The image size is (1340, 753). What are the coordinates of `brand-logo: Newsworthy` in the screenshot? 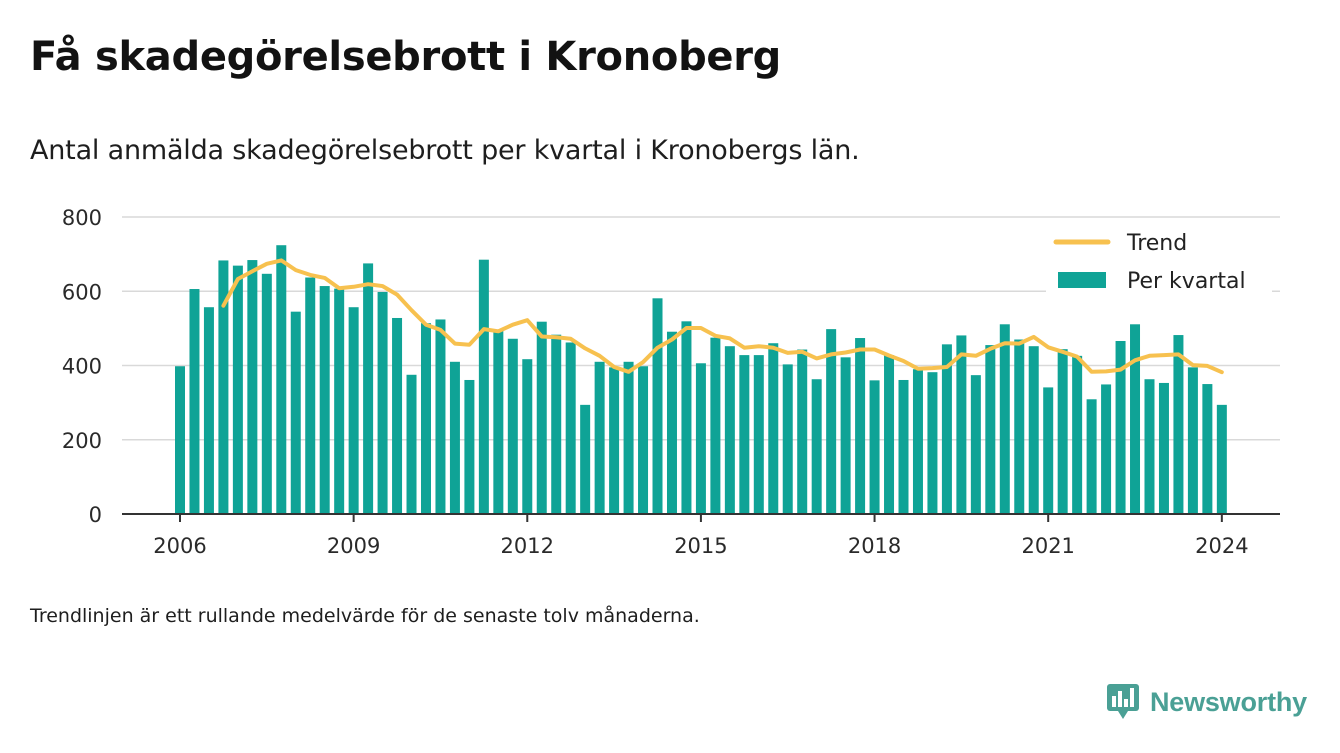 It's located at (1206, 702).